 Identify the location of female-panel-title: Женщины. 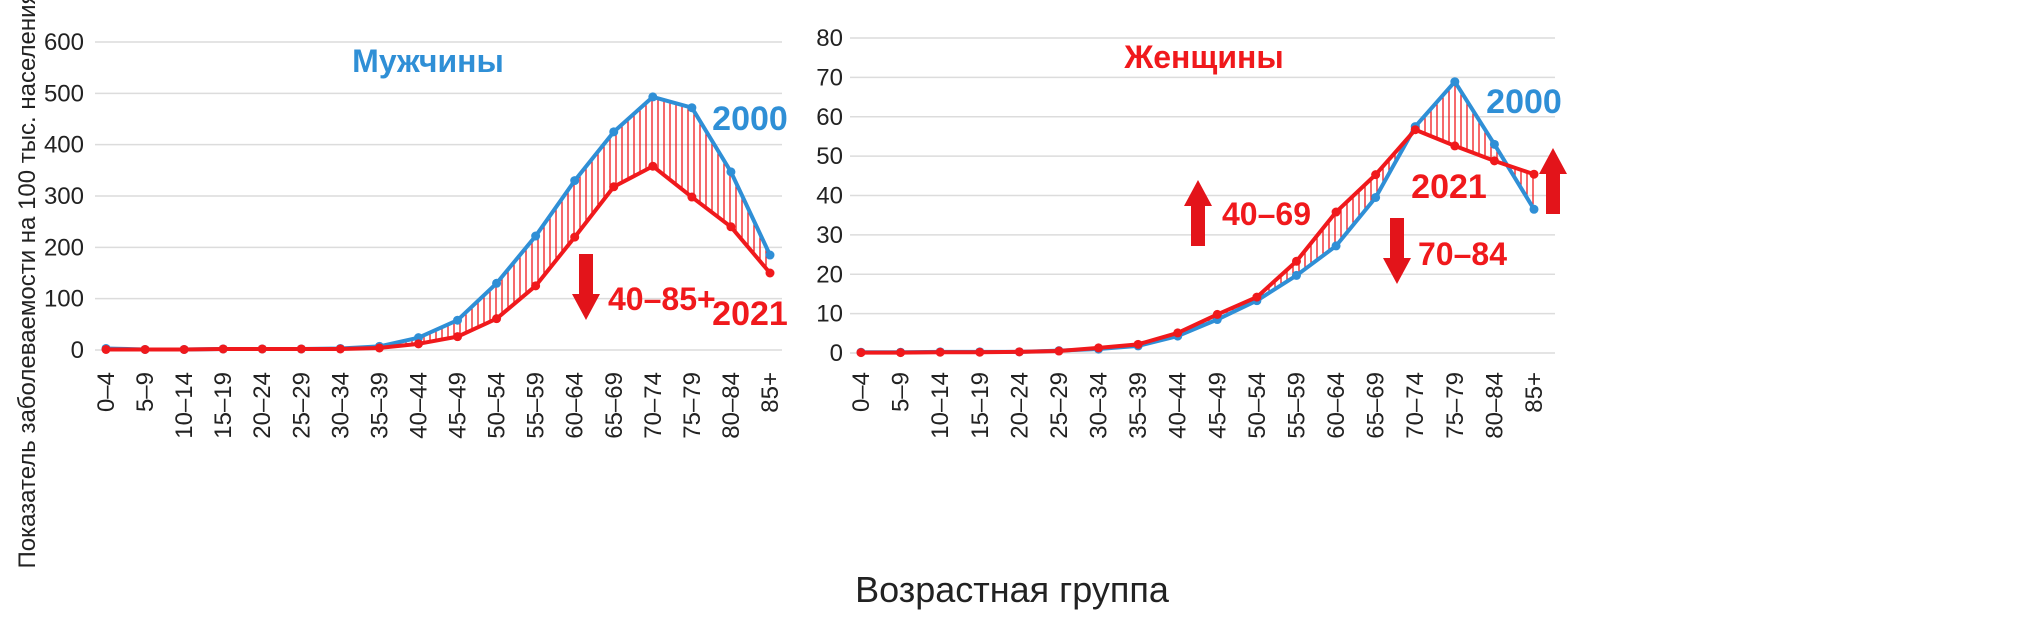
(1203, 57).